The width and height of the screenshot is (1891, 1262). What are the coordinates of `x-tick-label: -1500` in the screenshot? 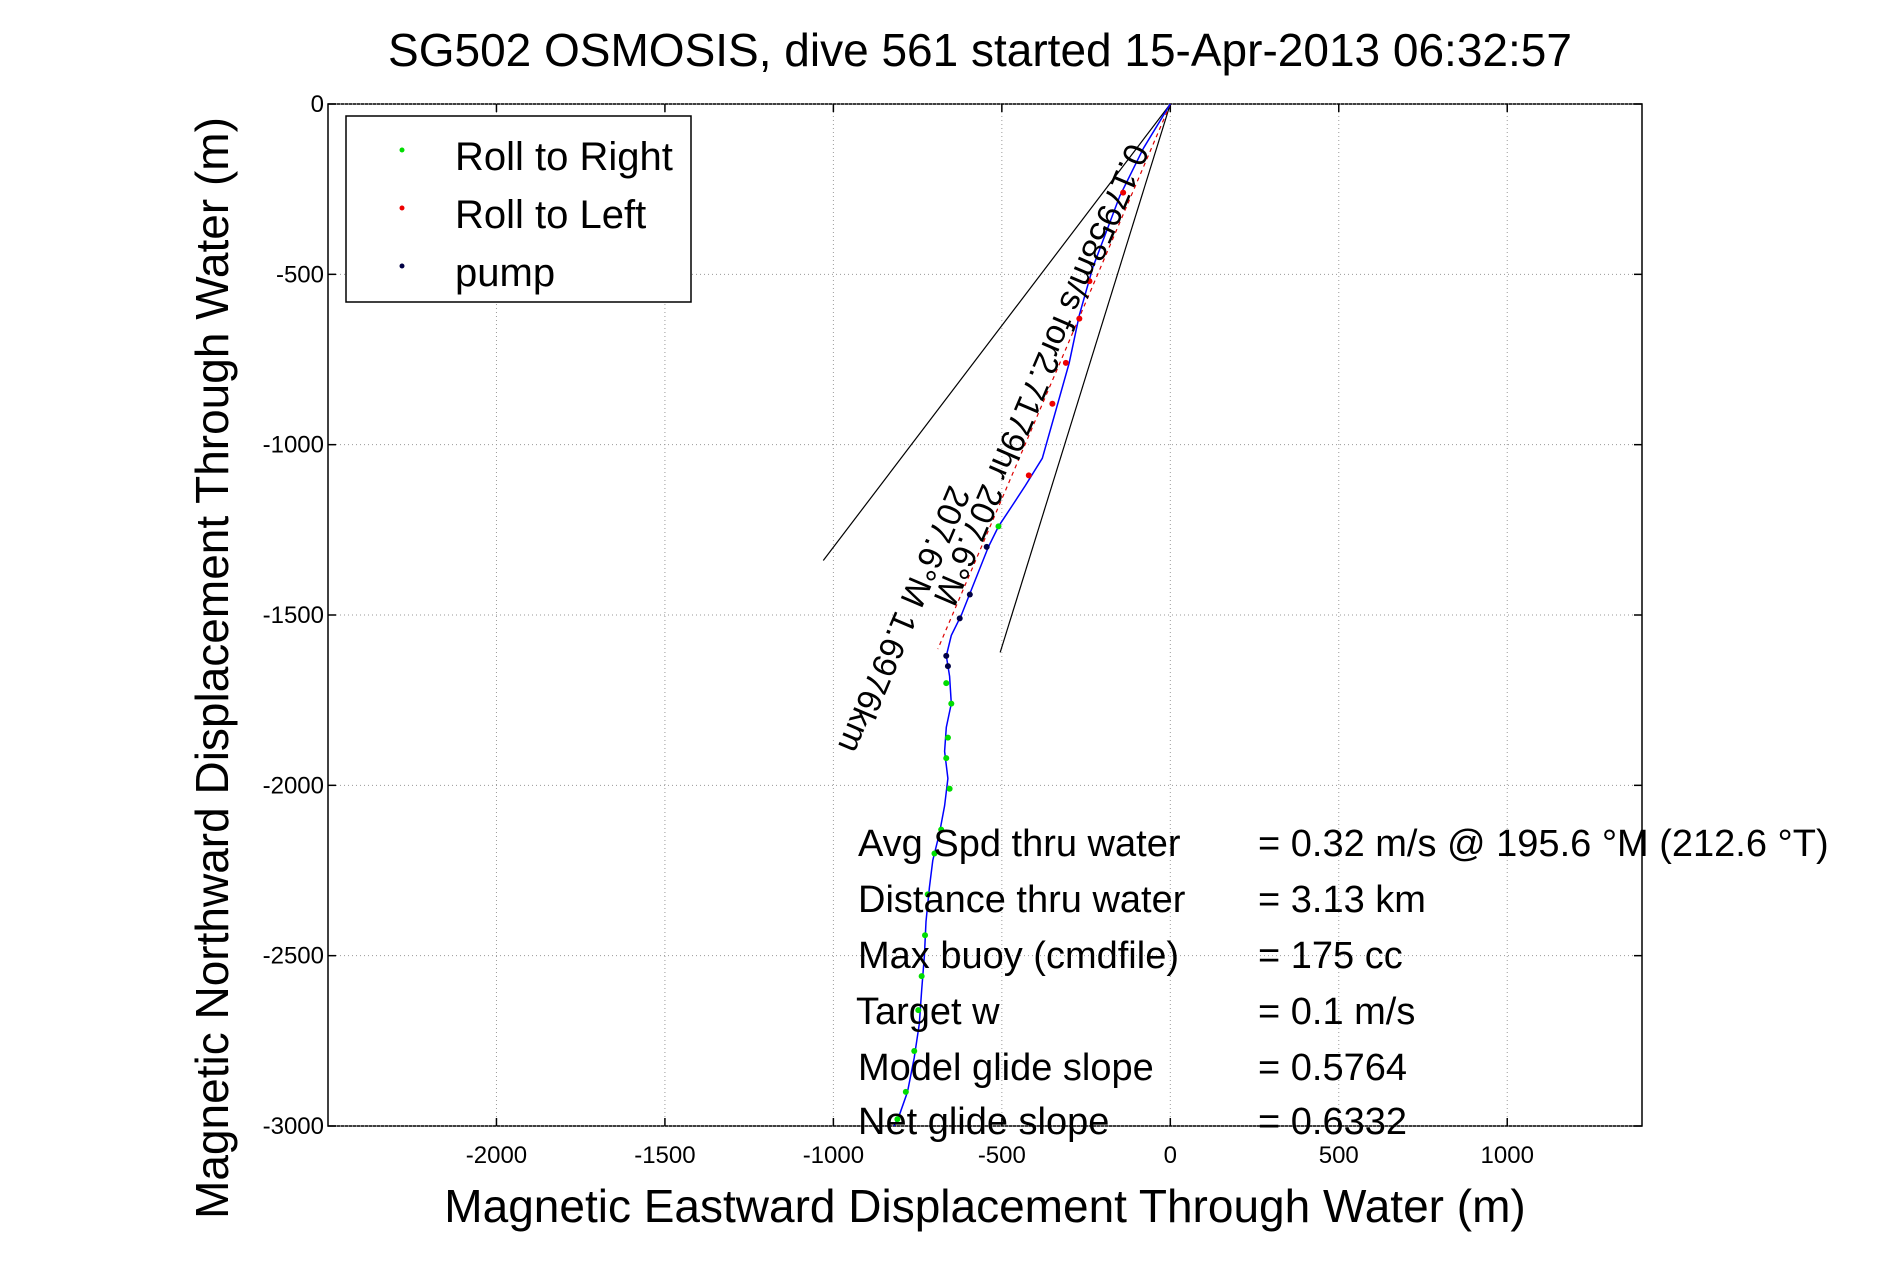 It's located at (664, 1155).